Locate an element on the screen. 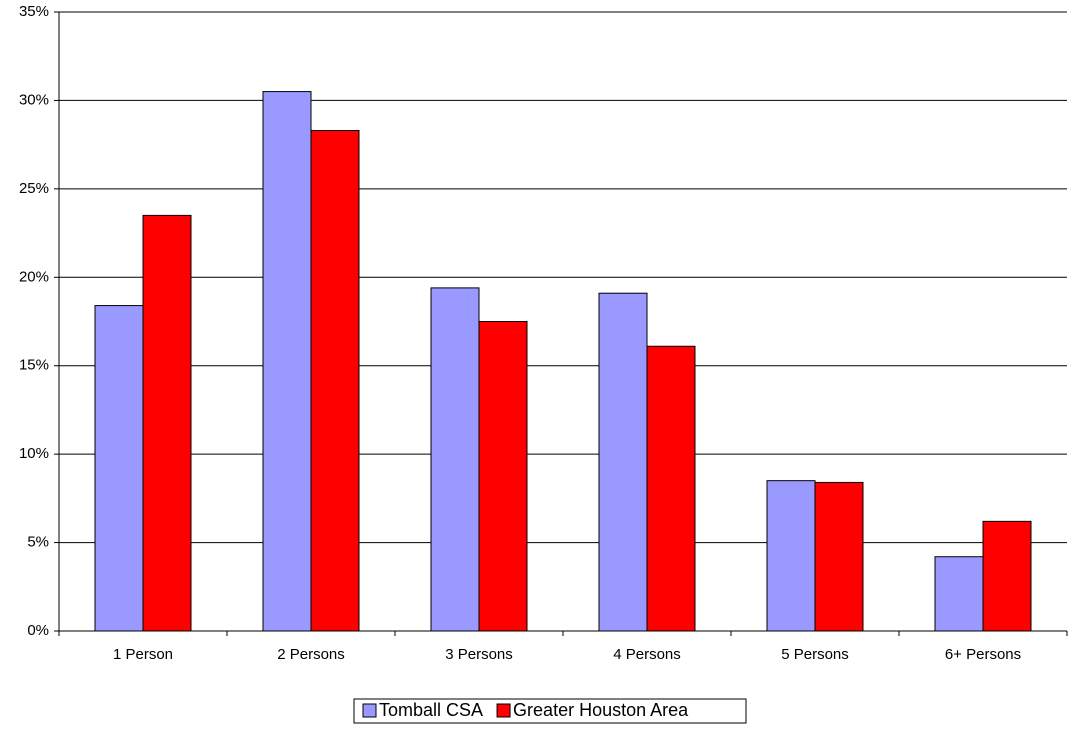 The width and height of the screenshot is (1069, 730). x-tick-label: 4 Persons is located at coordinates (647, 654).